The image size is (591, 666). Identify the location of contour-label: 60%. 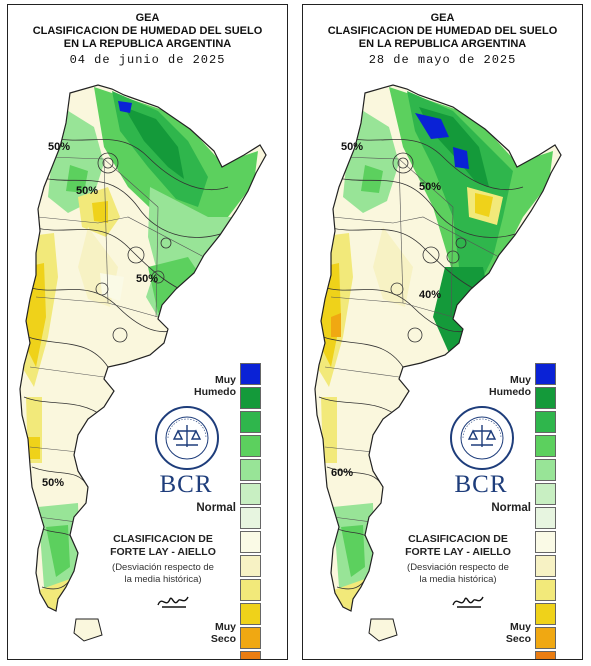
(342, 473).